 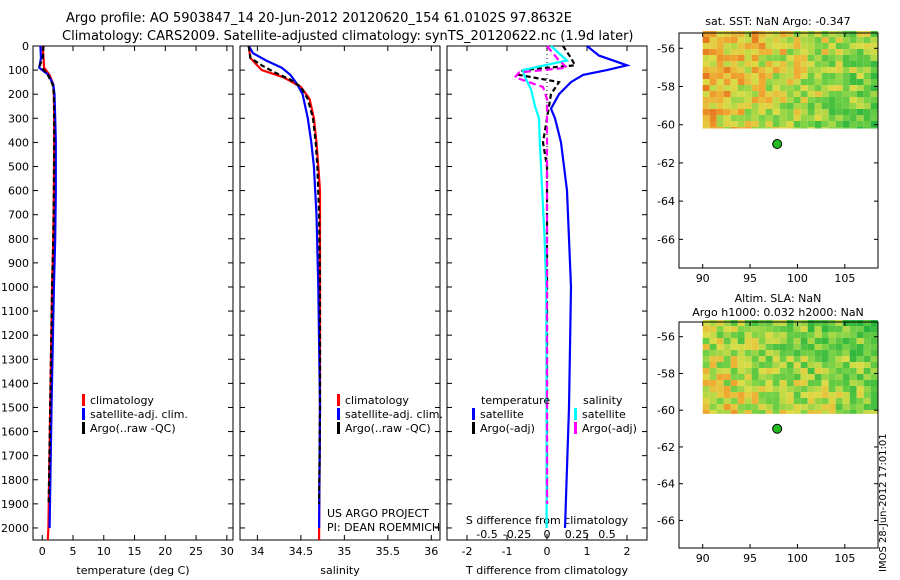 I want to click on sal-legend-swatch, so click(x=338, y=400).